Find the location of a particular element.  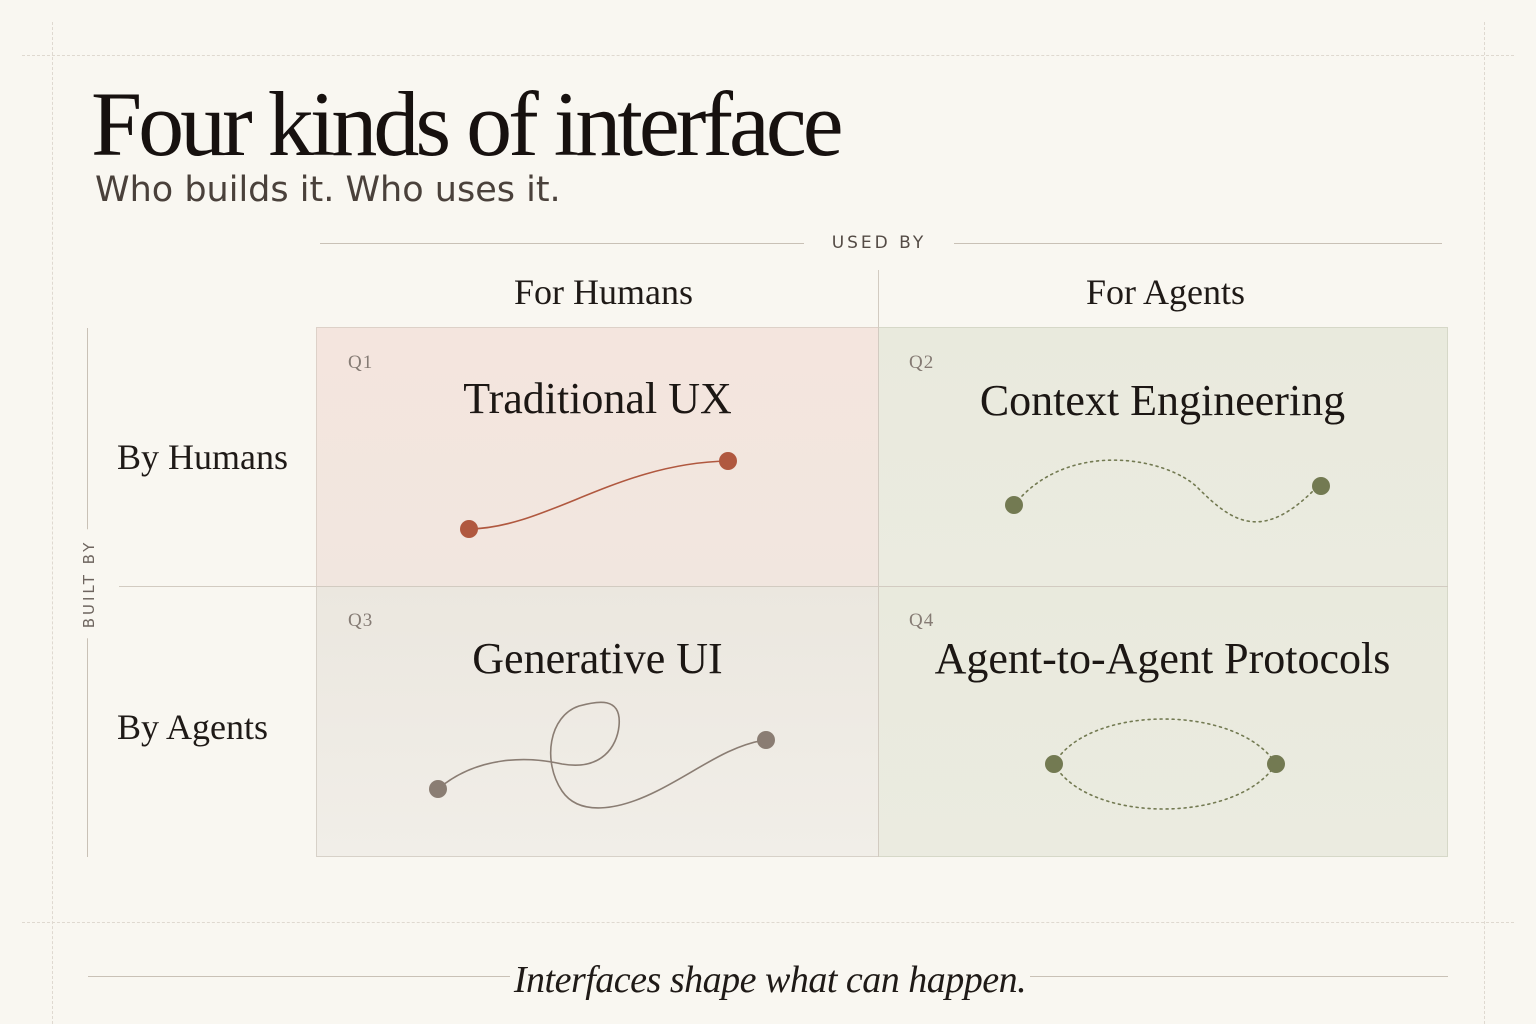

page-title: Four kinds of interface is located at coordinates (467, 124).